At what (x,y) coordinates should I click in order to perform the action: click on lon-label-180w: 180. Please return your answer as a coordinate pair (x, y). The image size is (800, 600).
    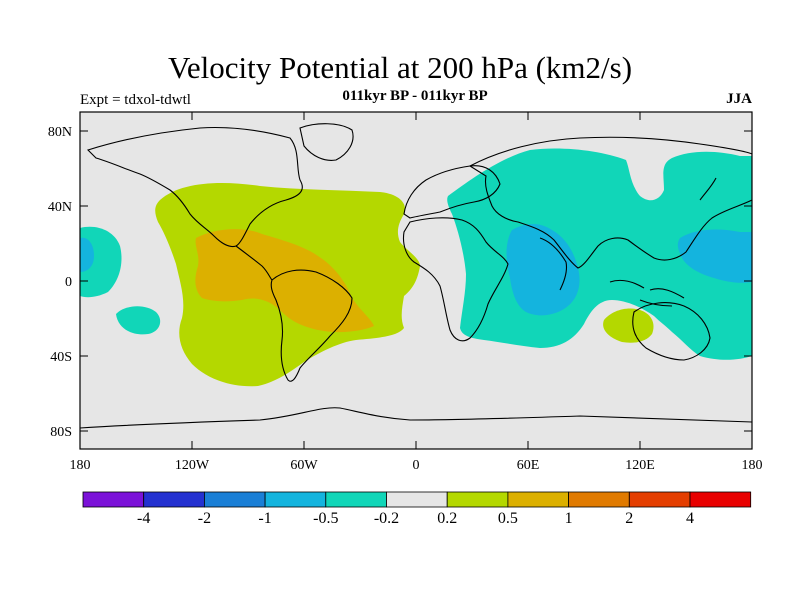
    Looking at the image, I should click on (80, 465).